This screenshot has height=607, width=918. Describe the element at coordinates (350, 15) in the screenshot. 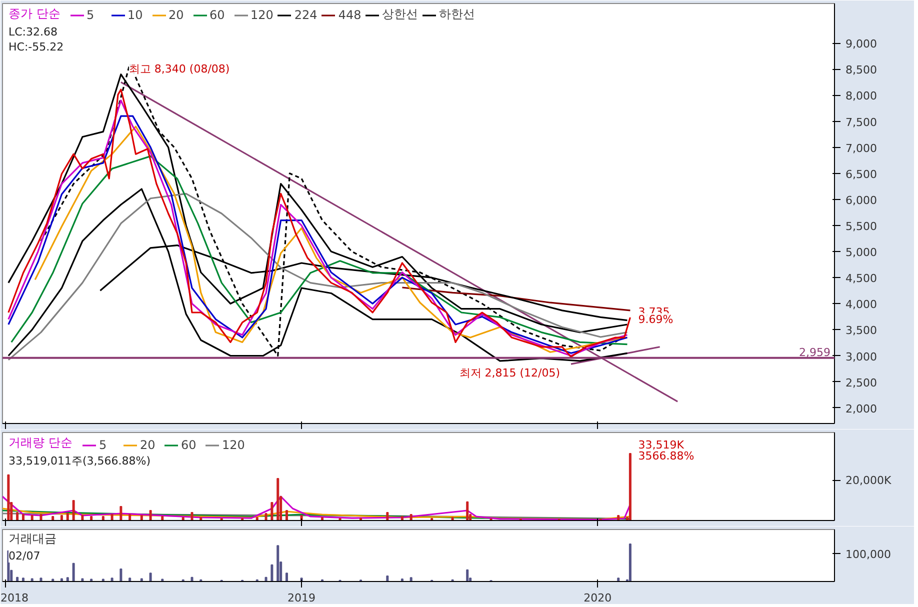

I see `legend-label: 448` at that location.